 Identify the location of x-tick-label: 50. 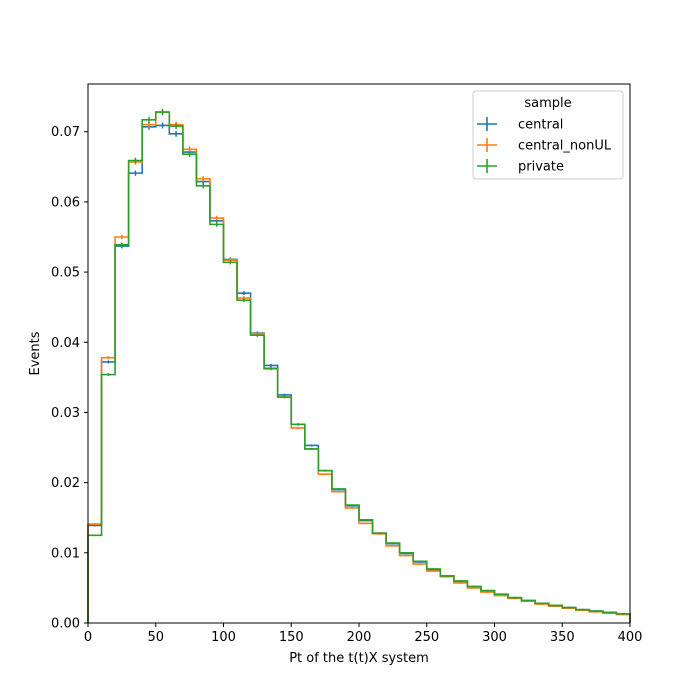
(155, 637).